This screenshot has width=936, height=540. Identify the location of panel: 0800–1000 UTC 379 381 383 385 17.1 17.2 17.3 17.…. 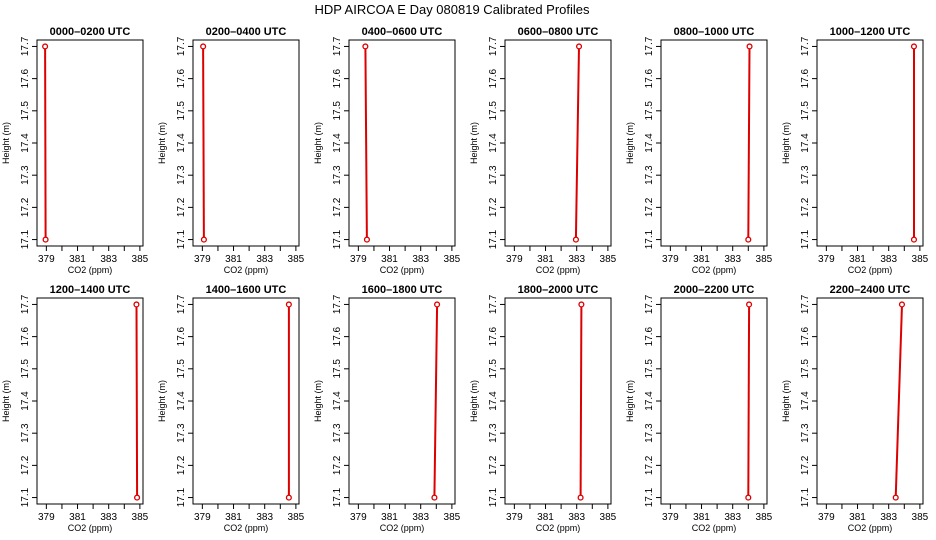
(699, 150).